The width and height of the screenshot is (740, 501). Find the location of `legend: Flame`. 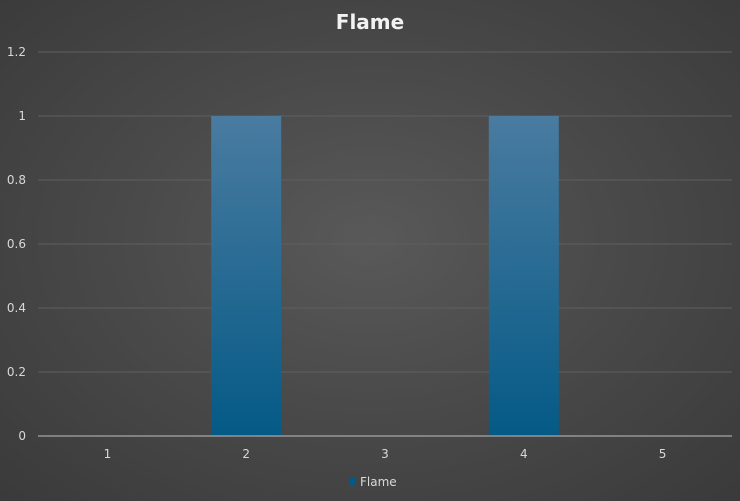

legend: Flame is located at coordinates (373, 482).